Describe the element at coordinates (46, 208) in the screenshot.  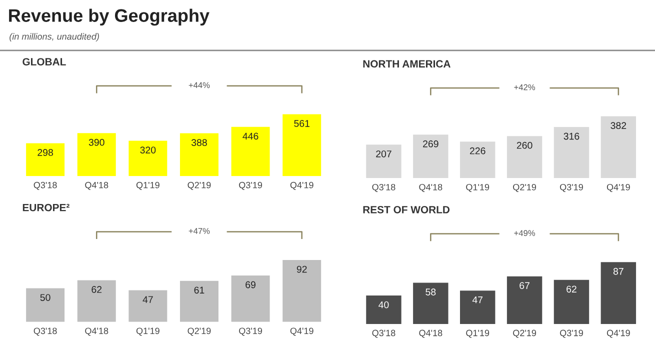
I see `chart-title: EUROPE²` at that location.